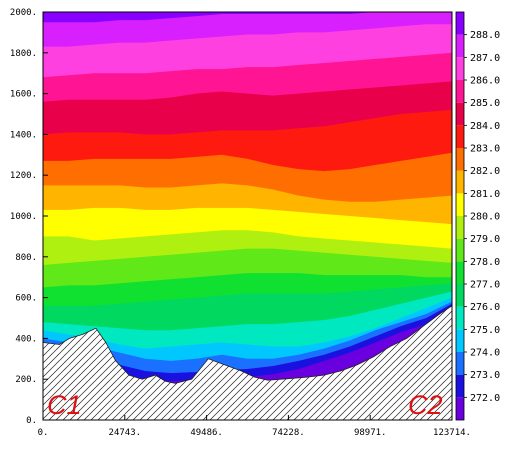  What do you see at coordinates (288, 433) in the screenshot?
I see `x-tick-label: 74228.` at bounding box center [288, 433].